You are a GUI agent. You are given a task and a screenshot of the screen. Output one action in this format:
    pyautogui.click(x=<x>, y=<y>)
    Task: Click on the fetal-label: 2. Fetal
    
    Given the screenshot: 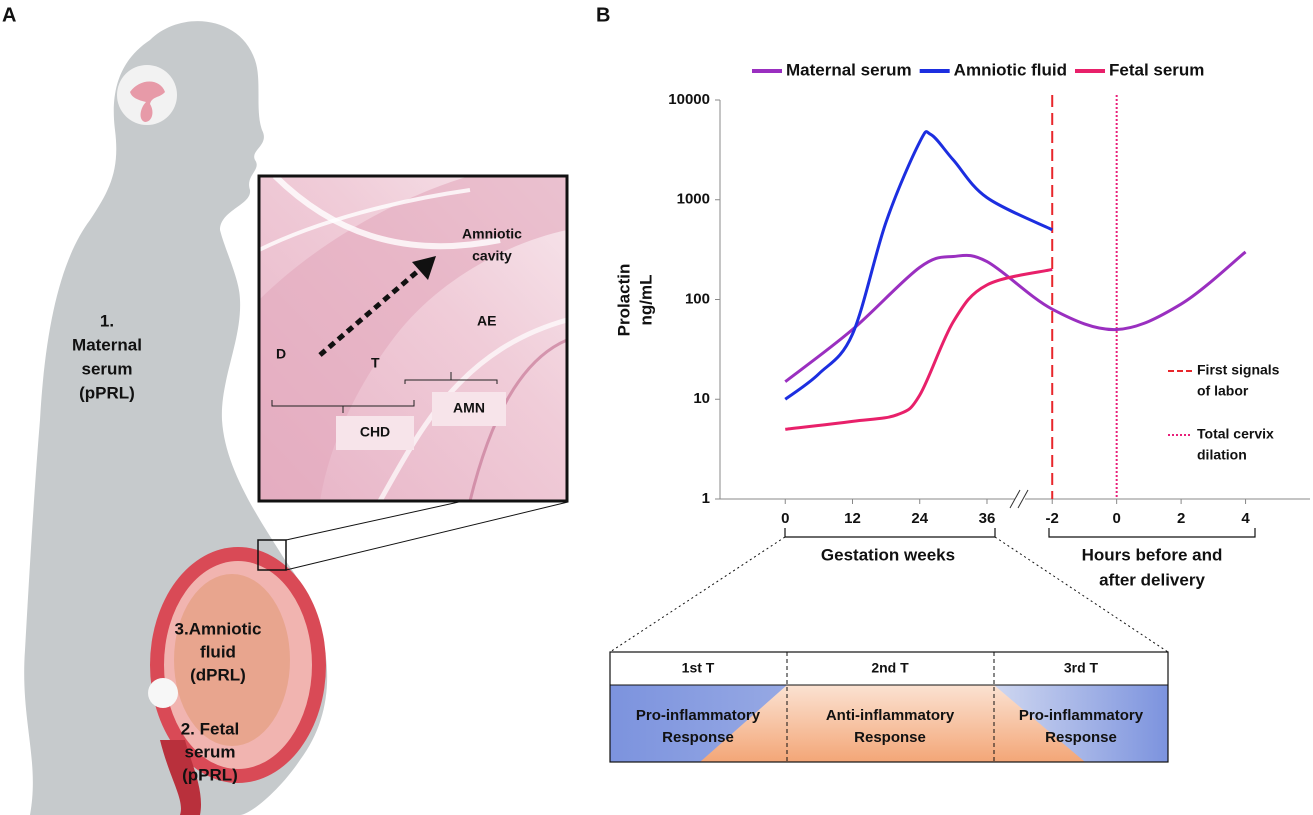 What is the action you would take?
    pyautogui.click(x=210, y=728)
    